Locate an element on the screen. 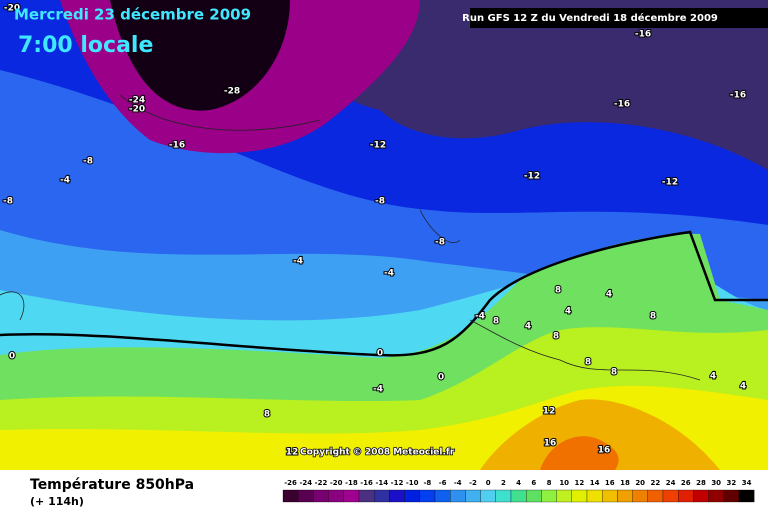 This screenshot has width=768, height=512. contour-label: -28 is located at coordinates (232, 92).